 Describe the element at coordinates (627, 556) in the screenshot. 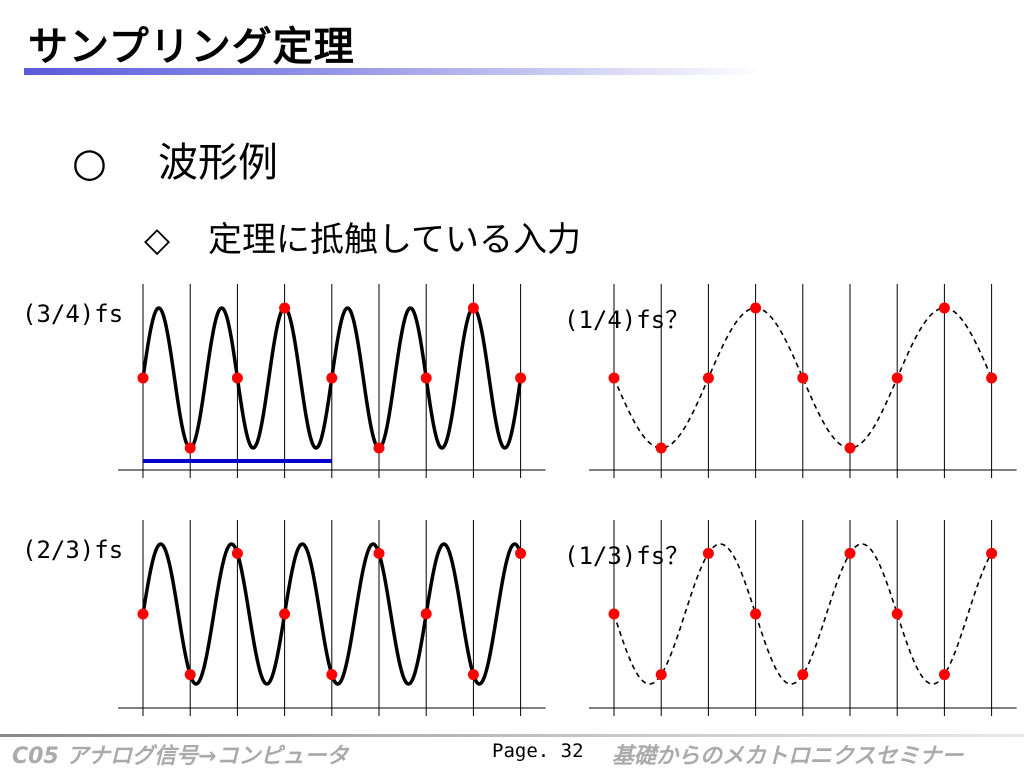

I see `panel-label-1-3: (1/3)fs？` at that location.